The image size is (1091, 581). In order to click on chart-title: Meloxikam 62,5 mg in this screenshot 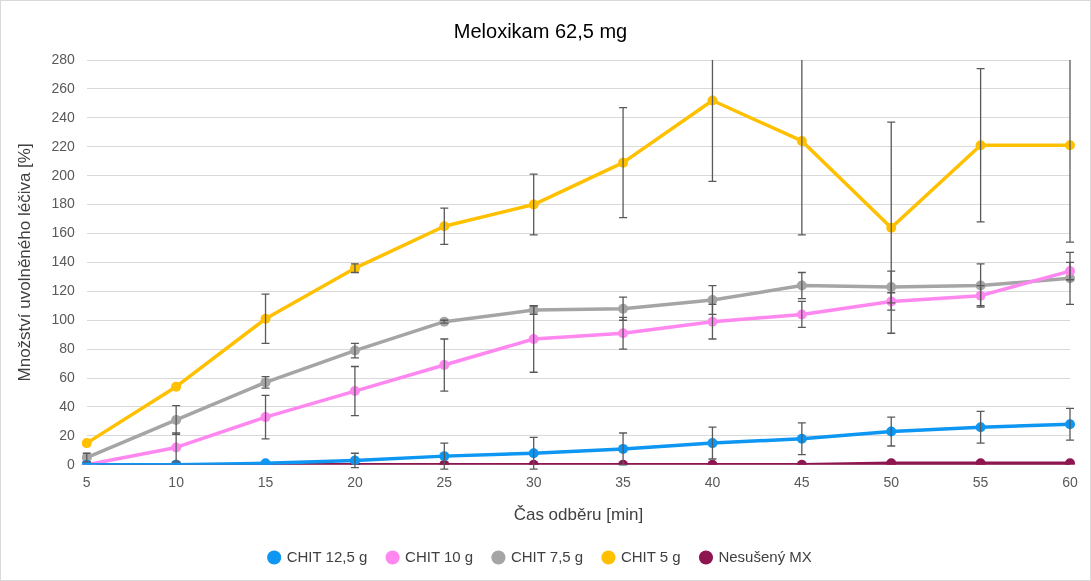, I will do `click(540, 30)`.